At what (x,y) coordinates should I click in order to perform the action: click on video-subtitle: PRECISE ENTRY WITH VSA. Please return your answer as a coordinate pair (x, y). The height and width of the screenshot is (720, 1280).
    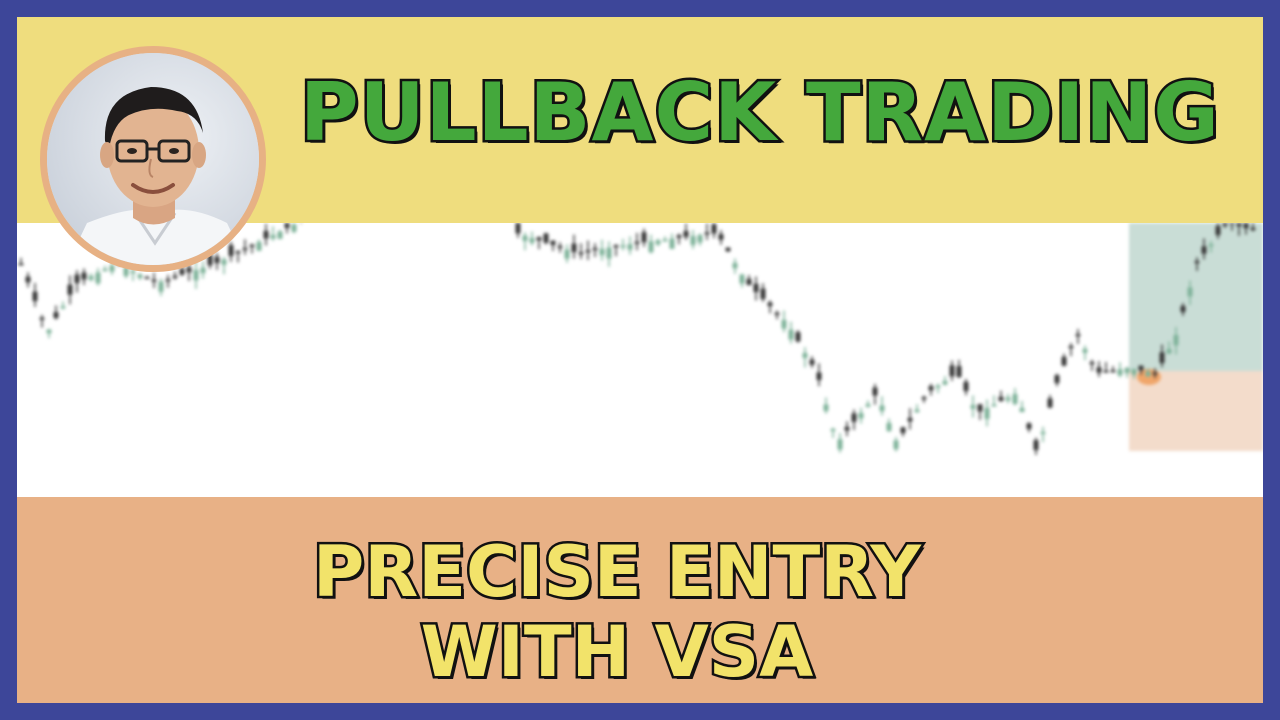
    Looking at the image, I should click on (617, 612).